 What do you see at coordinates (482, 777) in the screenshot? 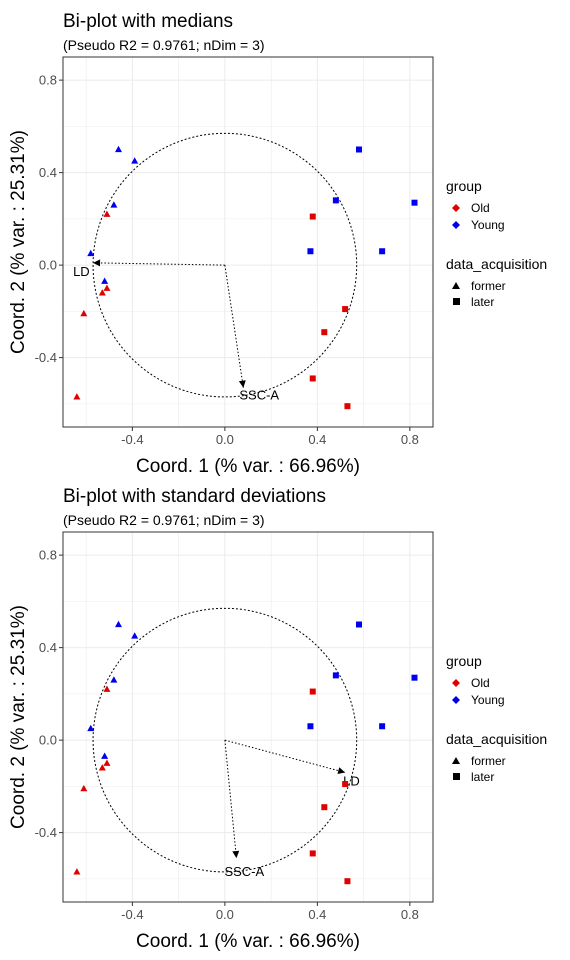
I see `legend-later-label: later` at bounding box center [482, 777].